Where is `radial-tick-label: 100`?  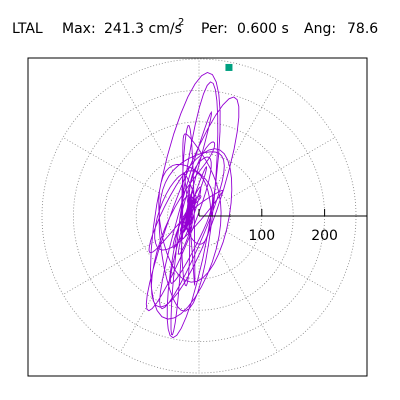
radial-tick-label: 100 is located at coordinates (261, 236).